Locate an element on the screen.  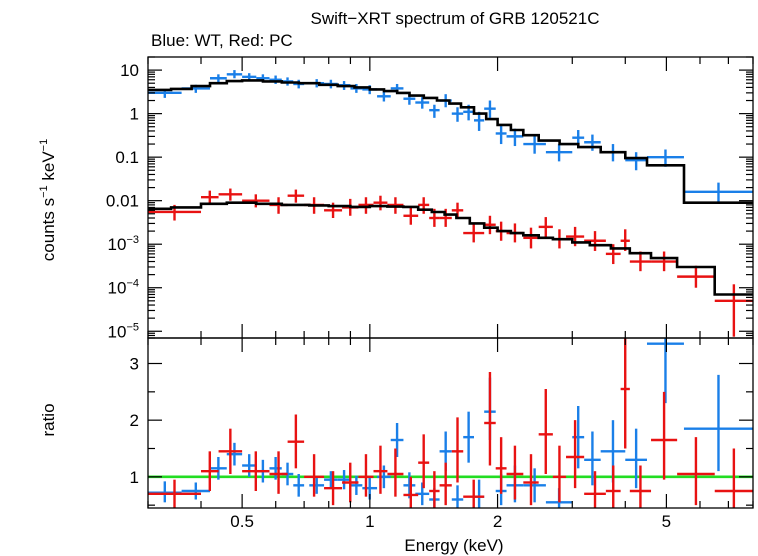
x-tick-label: 2 is located at coordinates (497, 521).